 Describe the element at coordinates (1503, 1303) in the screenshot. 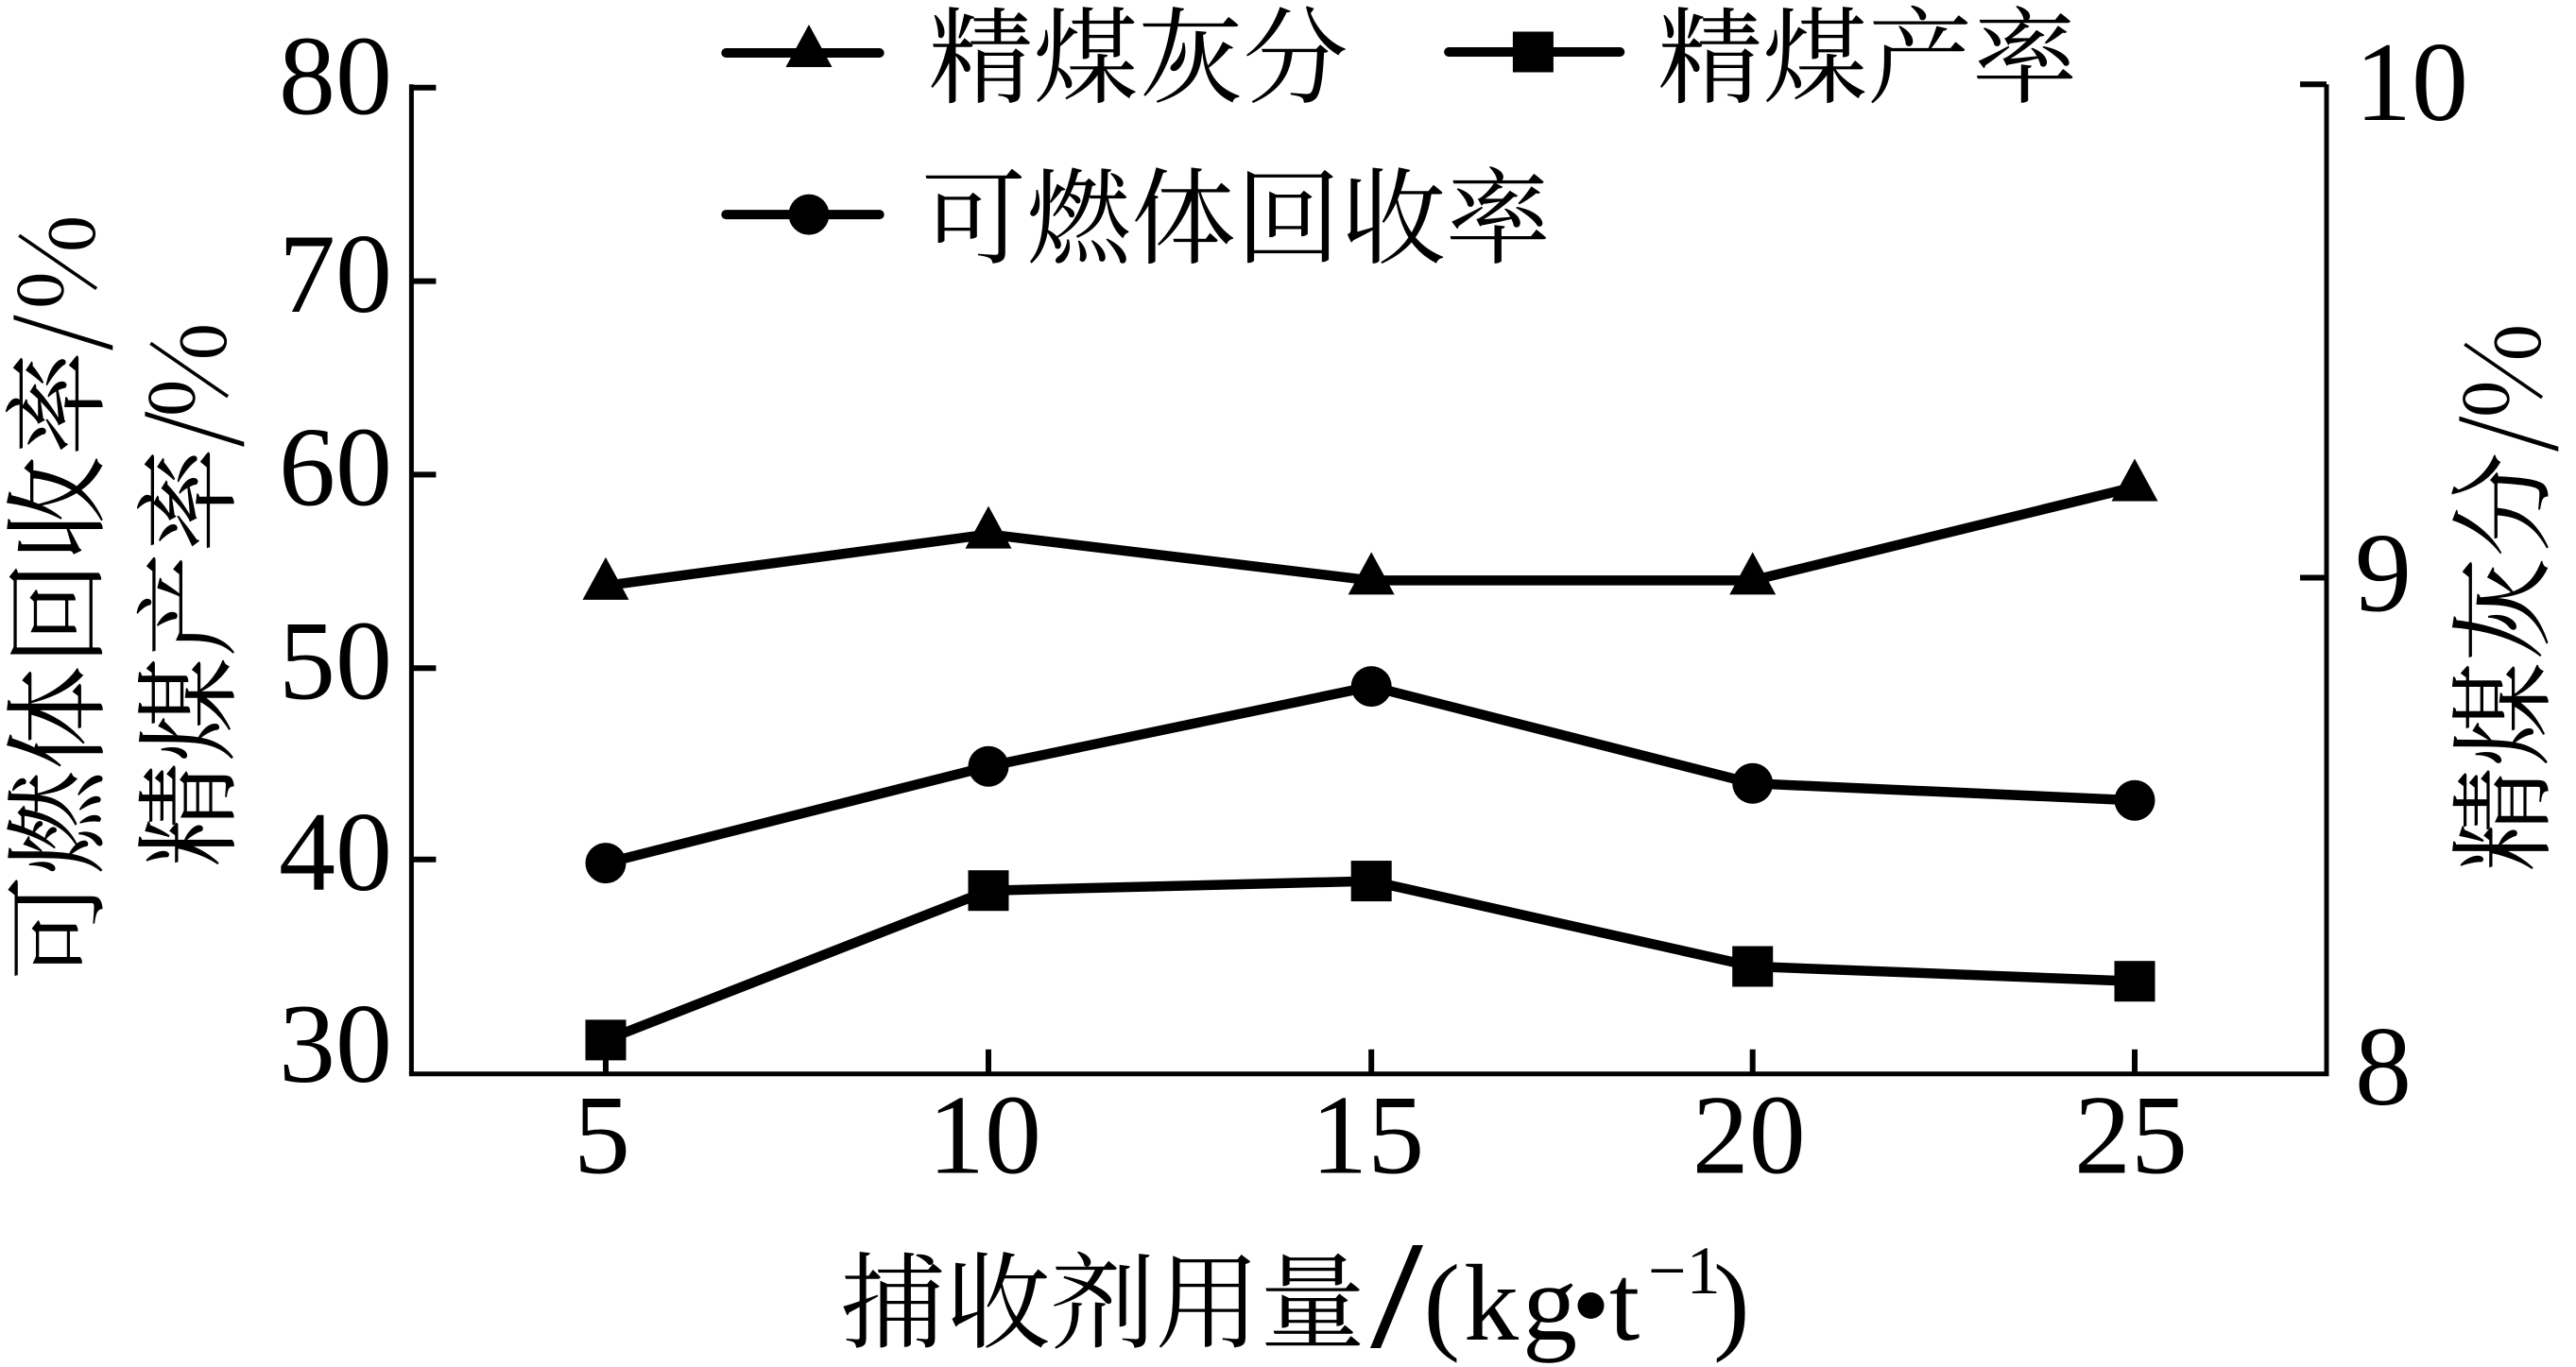

I see `svg-text: (kg` at that location.